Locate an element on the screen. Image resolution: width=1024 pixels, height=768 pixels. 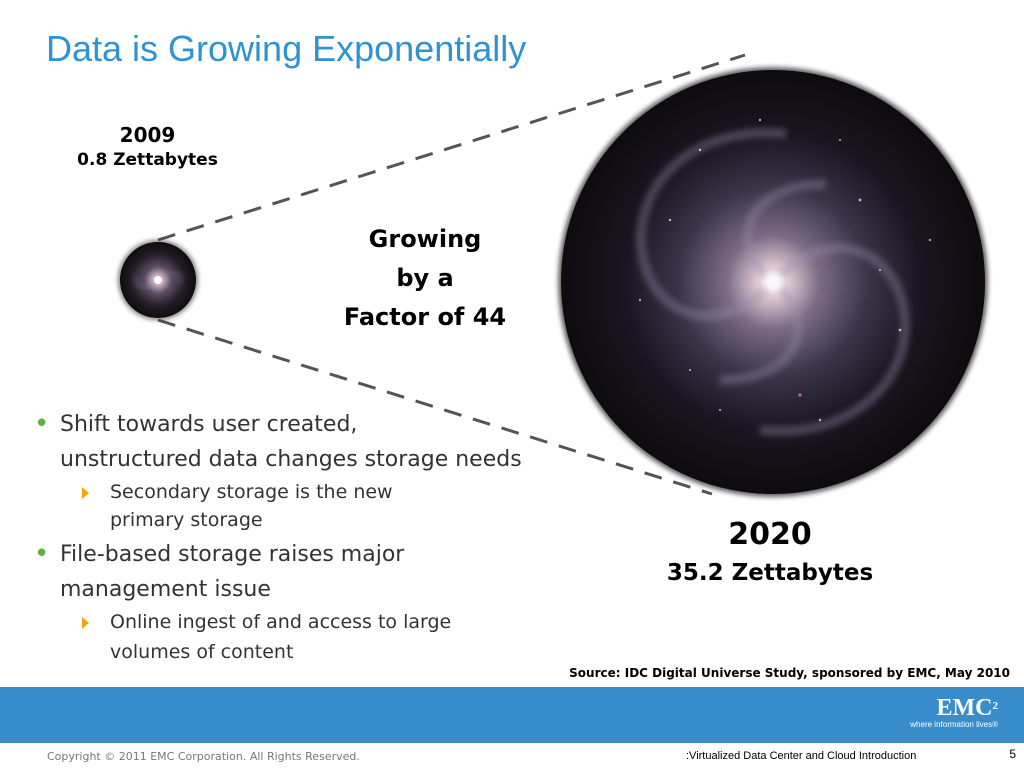
page-number: 5 is located at coordinates (1012, 754).